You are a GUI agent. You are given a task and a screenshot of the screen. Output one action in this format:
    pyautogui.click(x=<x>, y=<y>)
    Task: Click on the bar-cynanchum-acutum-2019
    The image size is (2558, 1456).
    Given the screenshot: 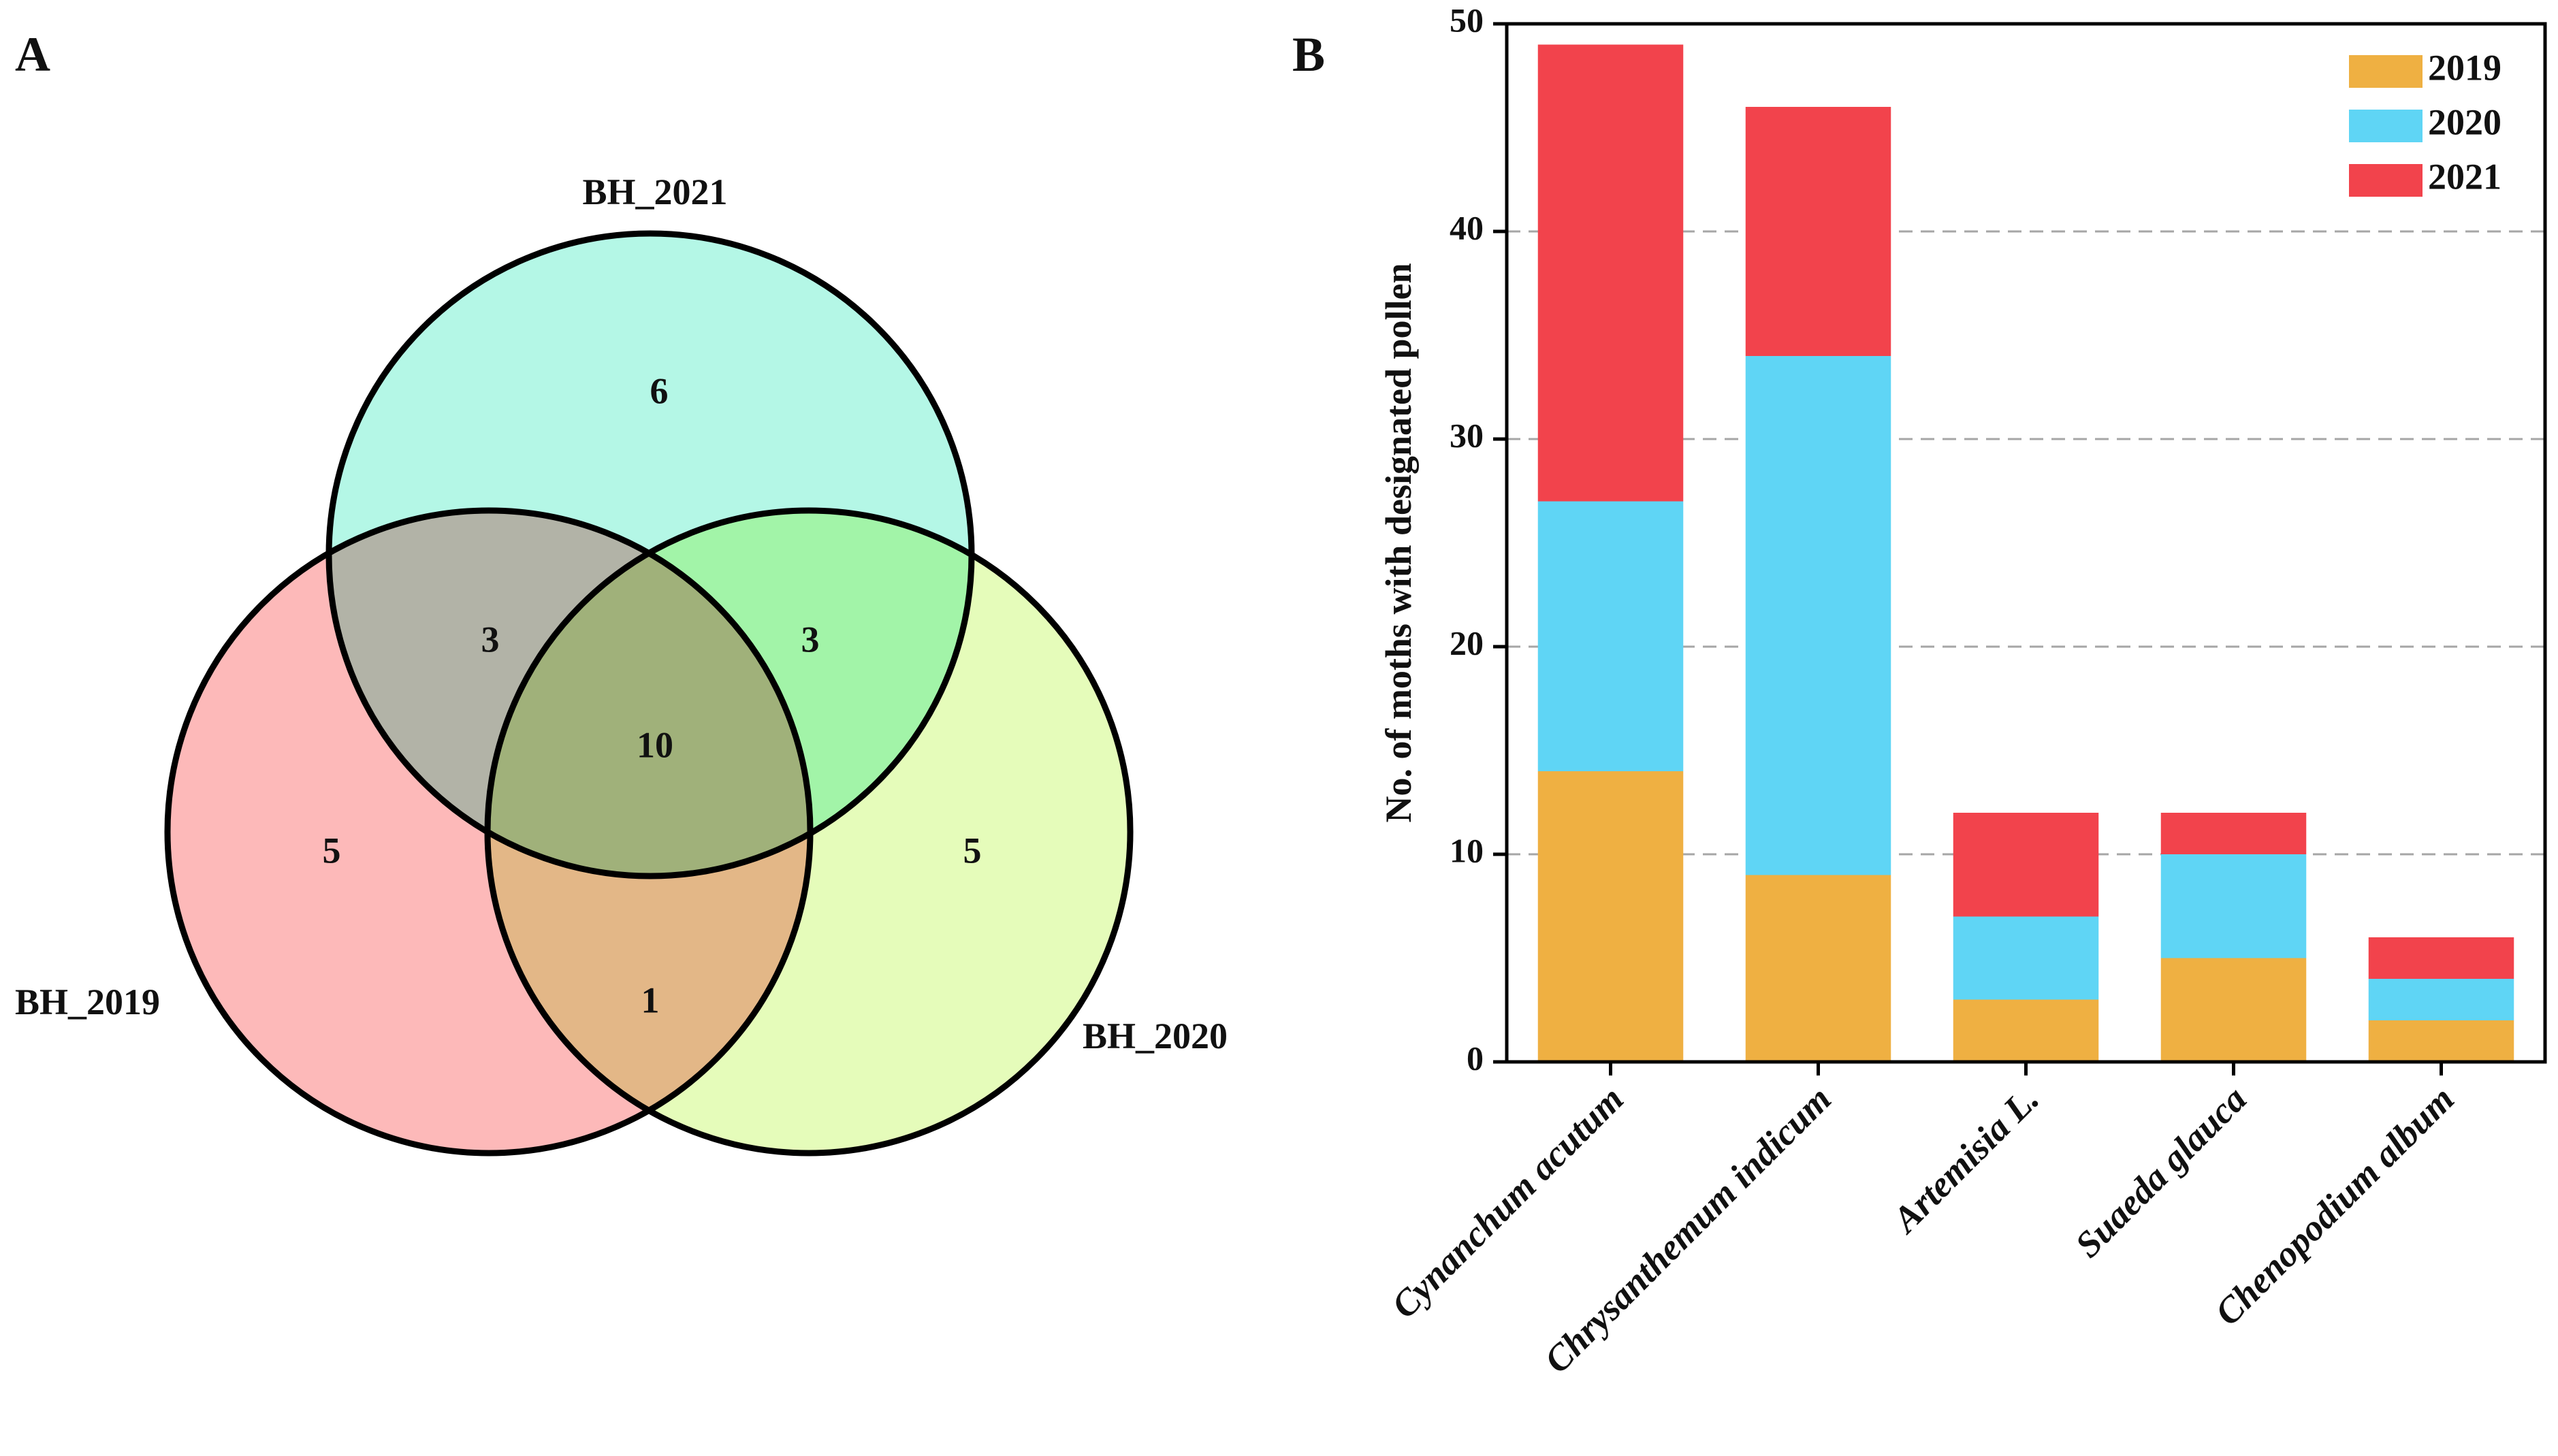 What is the action you would take?
    pyautogui.click(x=1610, y=917)
    